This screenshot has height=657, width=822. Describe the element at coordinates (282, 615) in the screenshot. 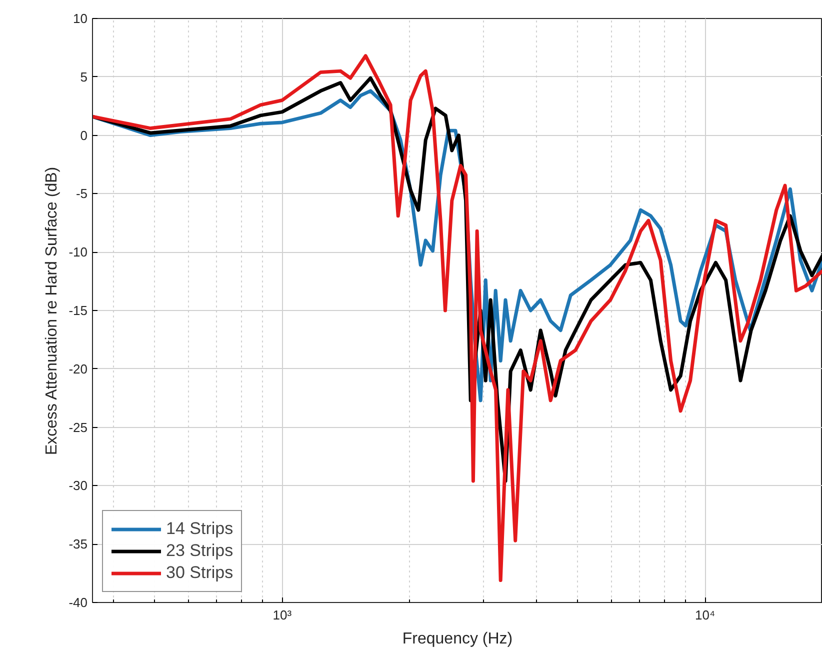

I see `x-tick-label: 10³` at that location.